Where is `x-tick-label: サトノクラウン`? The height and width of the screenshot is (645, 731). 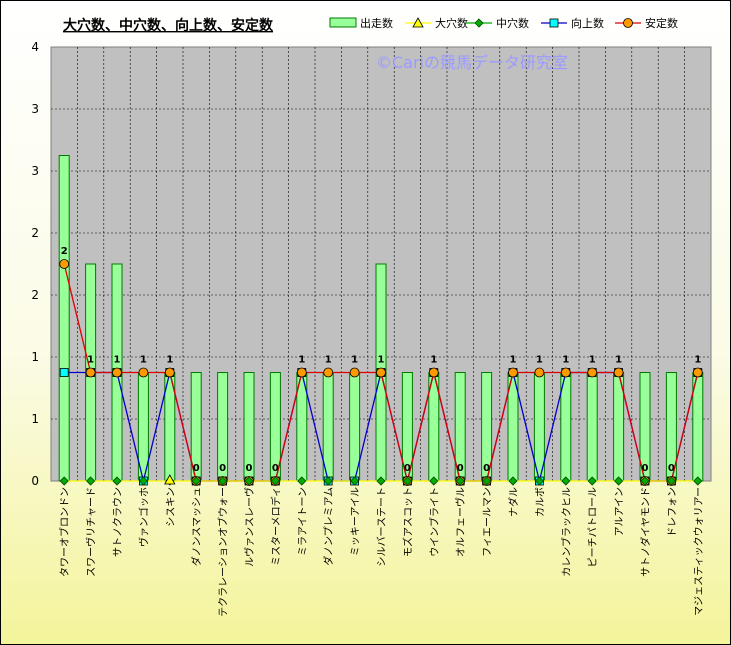 x-tick-label: サトノクラウン is located at coordinates (118, 522).